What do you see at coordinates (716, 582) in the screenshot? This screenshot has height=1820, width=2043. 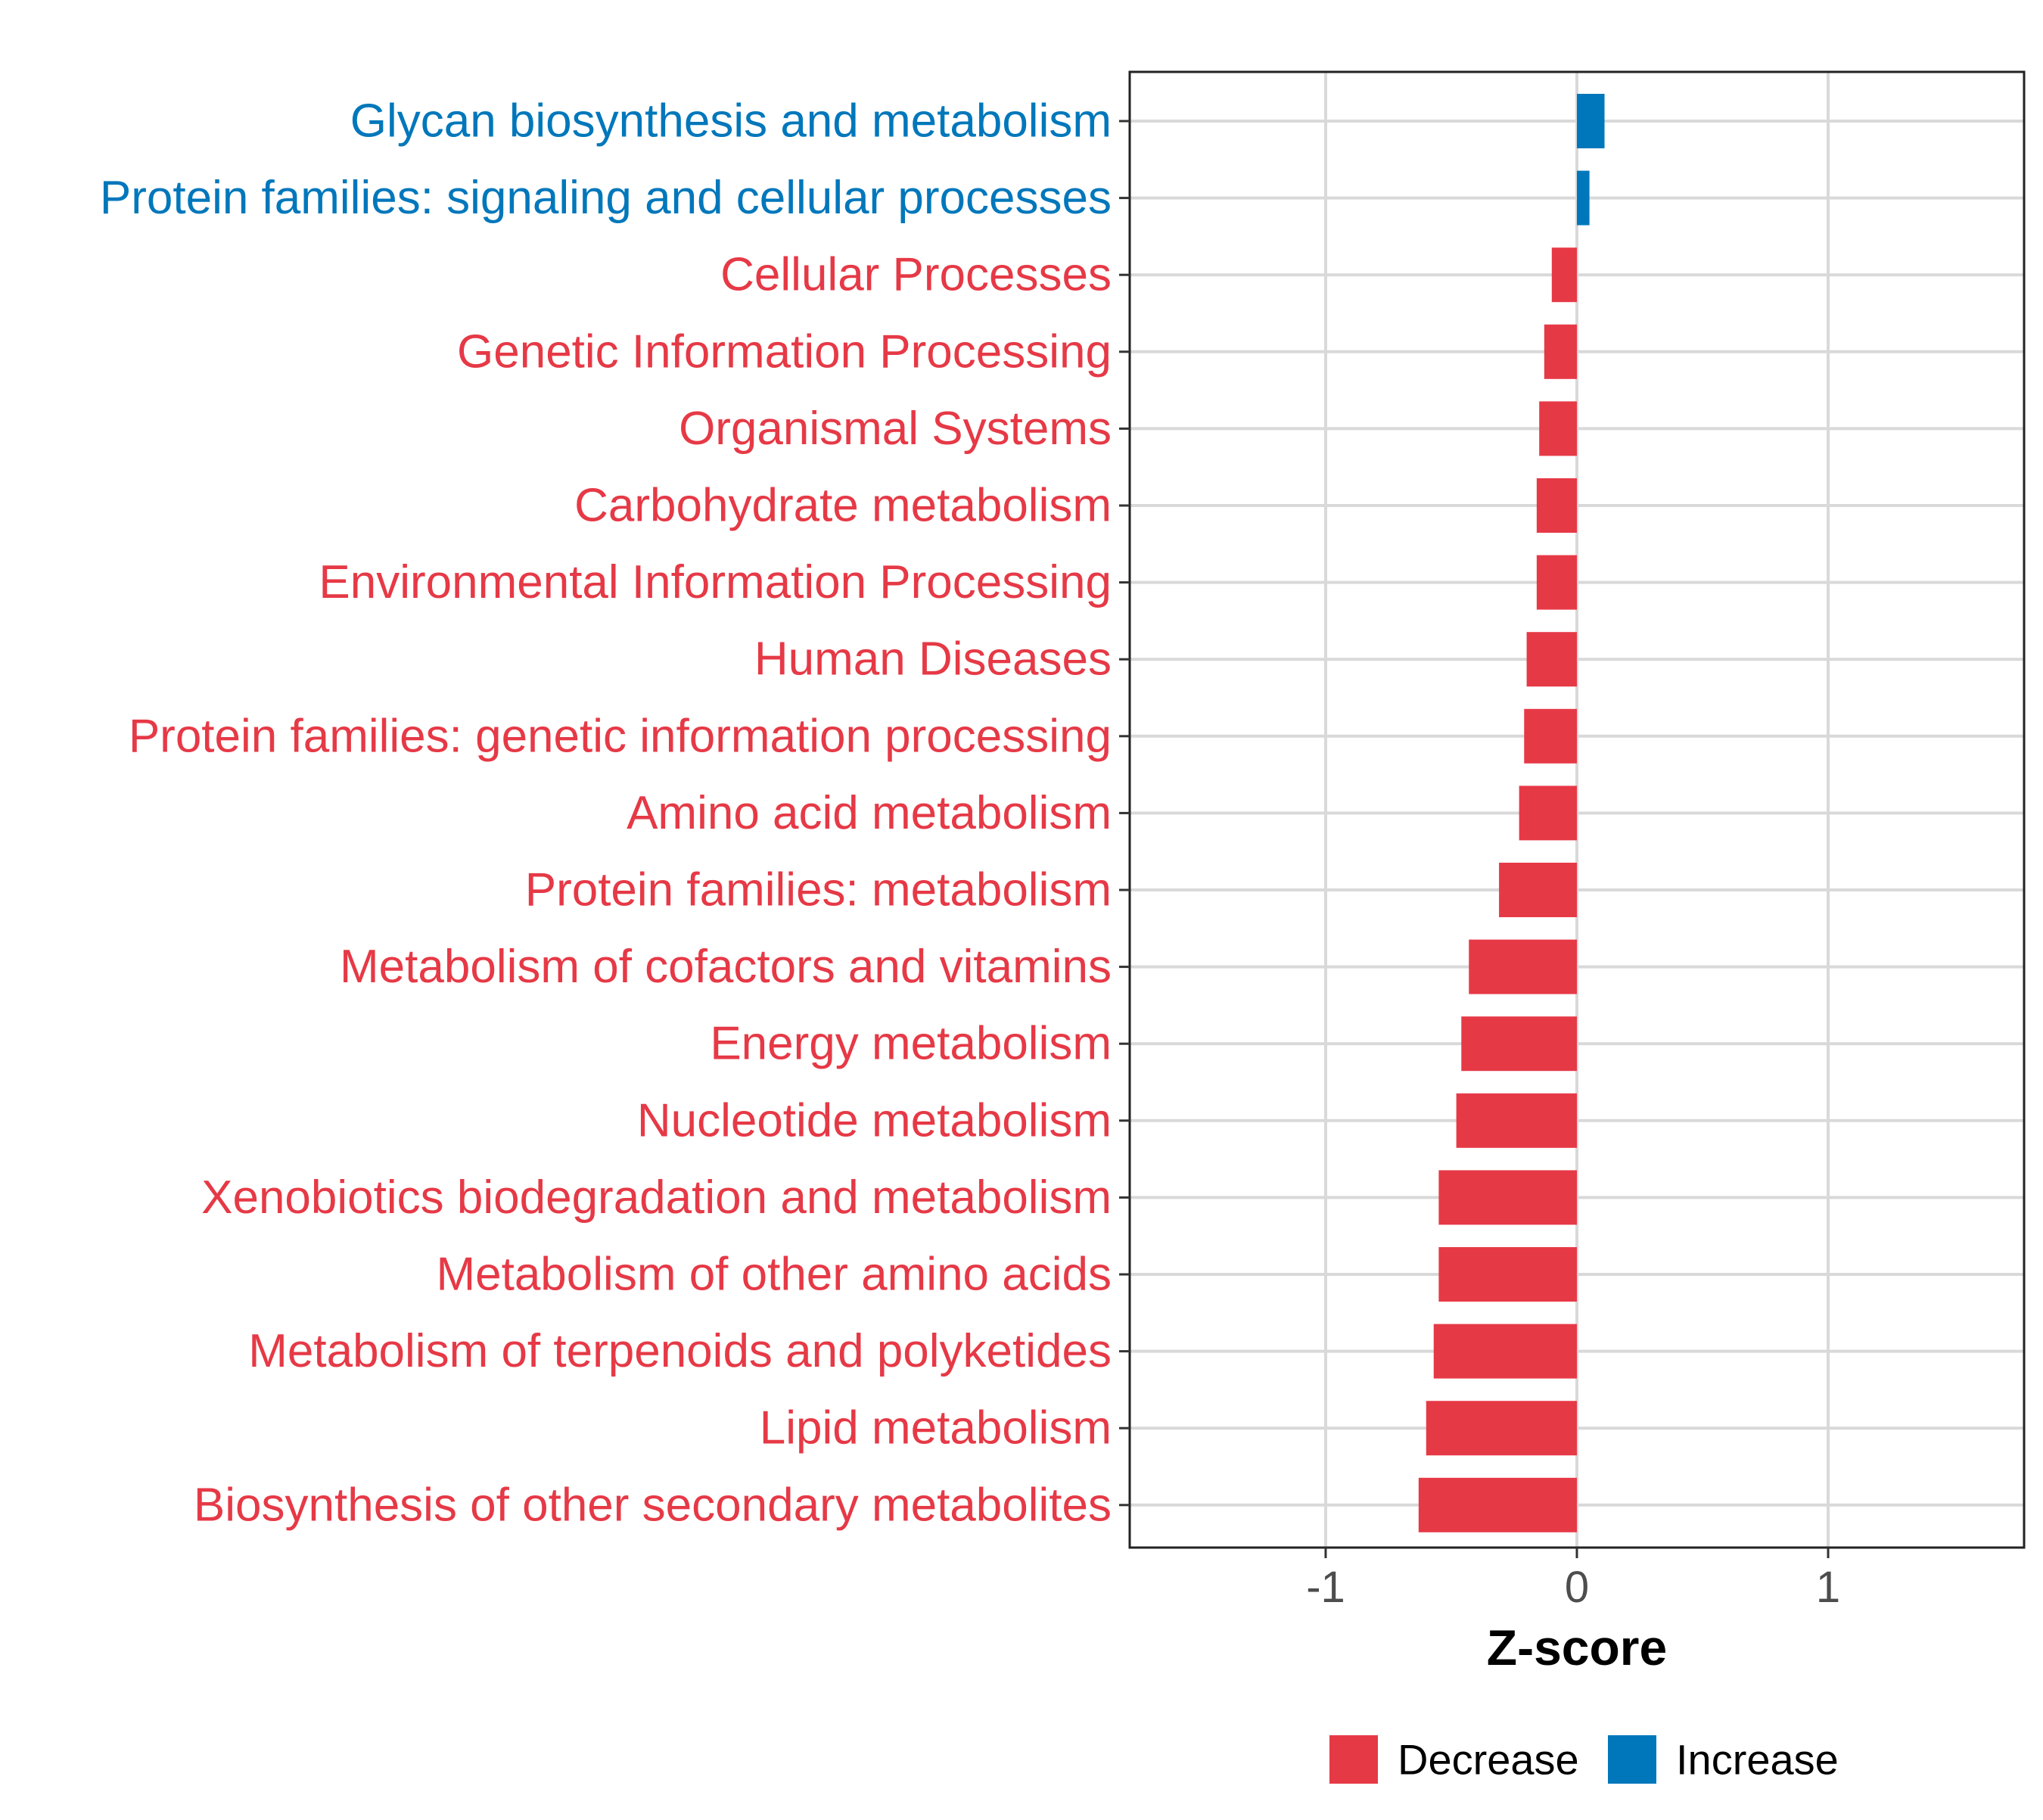 I see `category-label-6: Environmental Information Processing` at bounding box center [716, 582].